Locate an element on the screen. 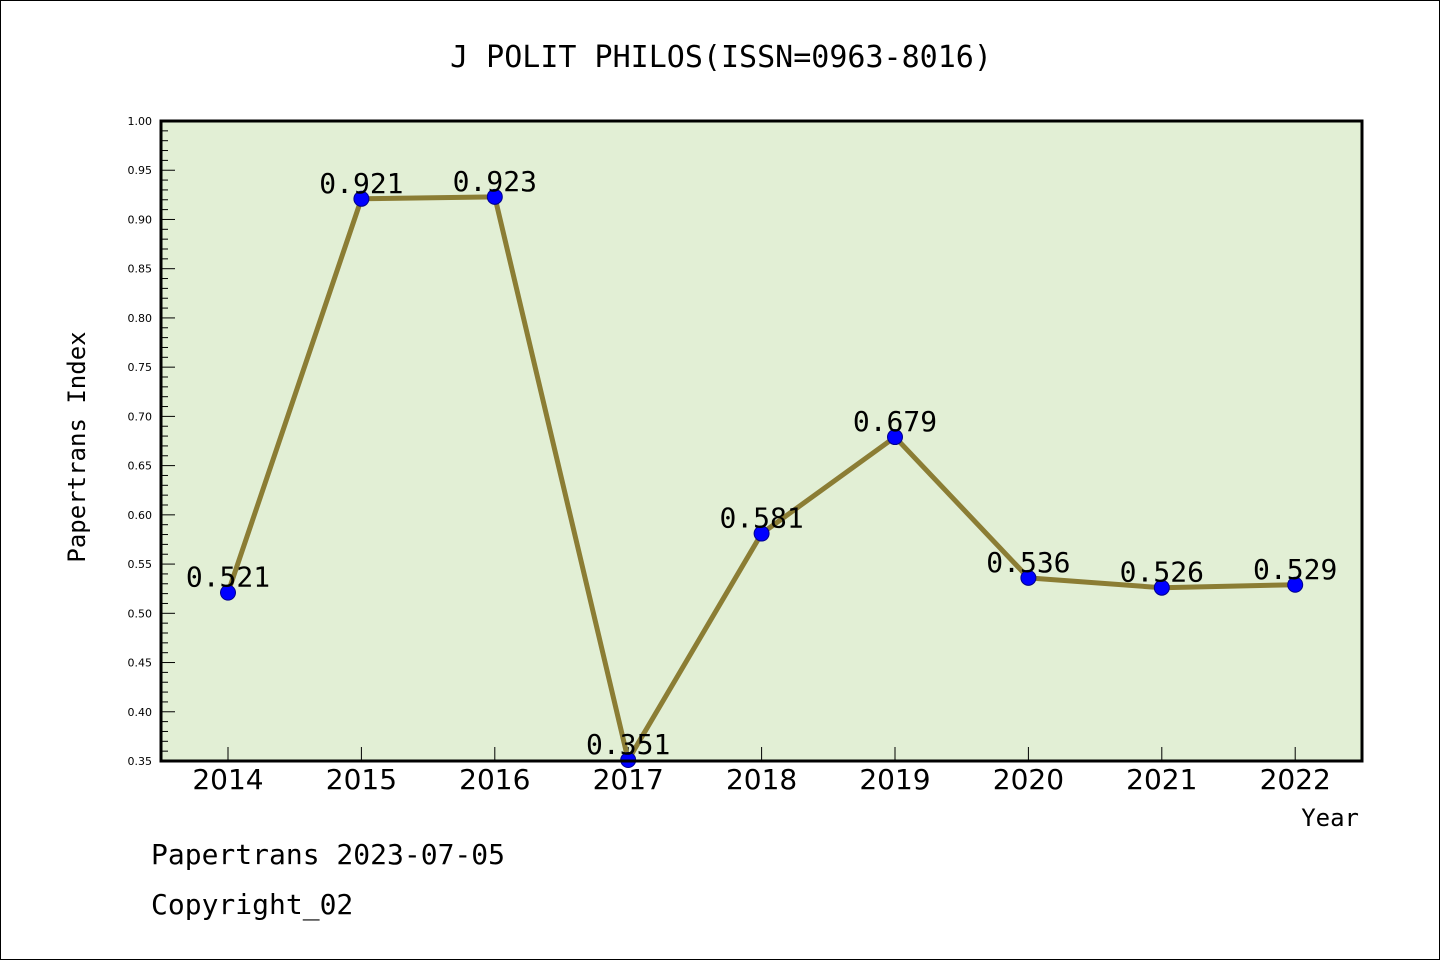  y-tick-label: 0.95 is located at coordinates (140, 170).